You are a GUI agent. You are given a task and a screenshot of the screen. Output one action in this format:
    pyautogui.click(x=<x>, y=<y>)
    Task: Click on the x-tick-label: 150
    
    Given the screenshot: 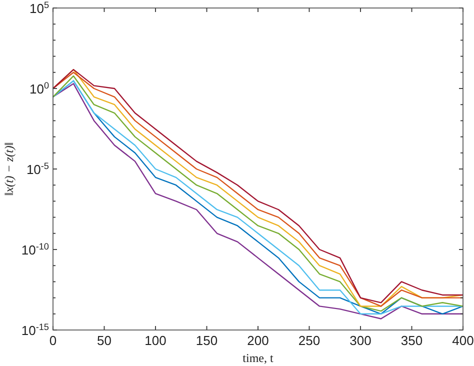 What is the action you would take?
    pyautogui.click(x=207, y=340)
    